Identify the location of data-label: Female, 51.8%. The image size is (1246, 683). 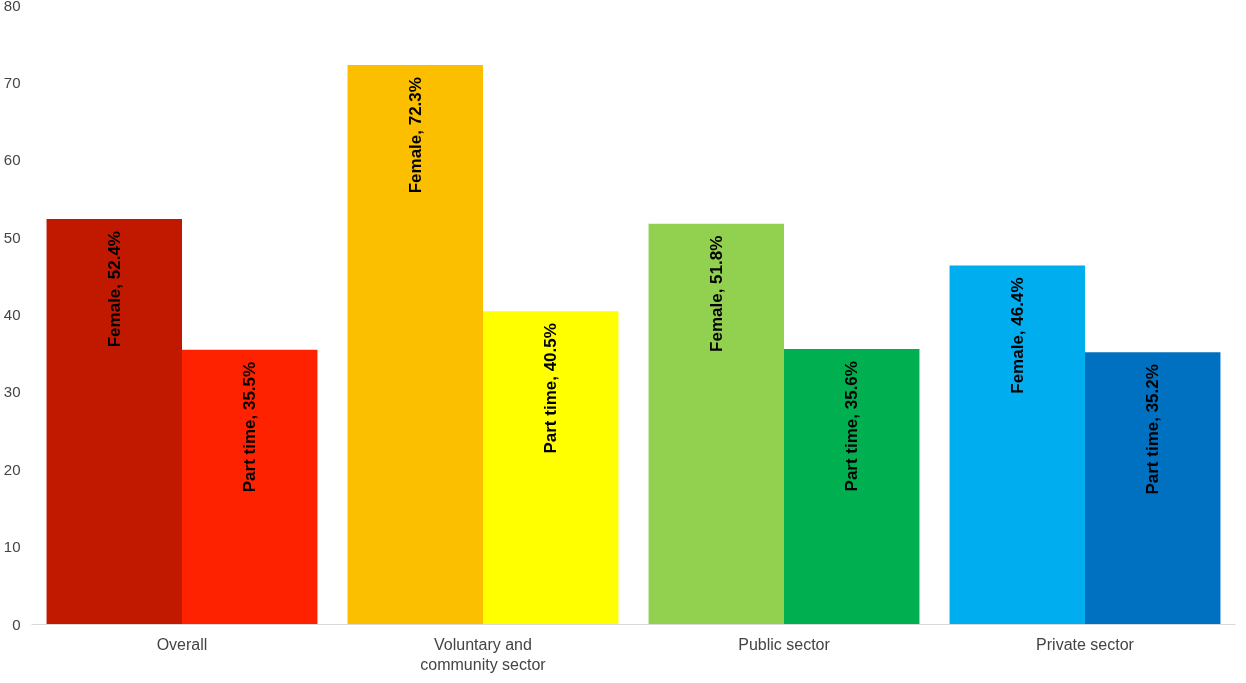
(716, 293).